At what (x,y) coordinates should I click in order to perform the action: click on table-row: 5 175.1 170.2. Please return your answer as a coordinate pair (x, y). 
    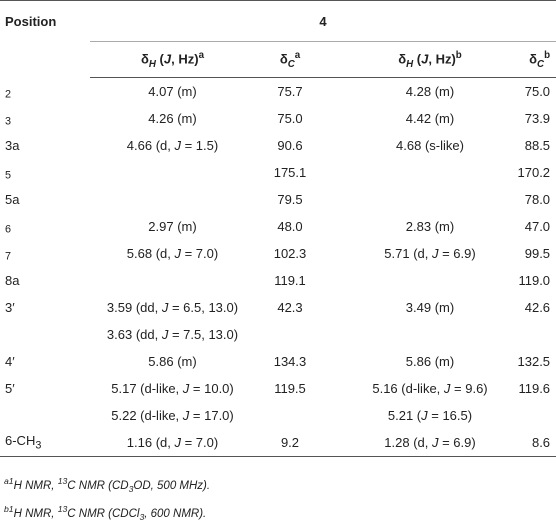
    Looking at the image, I should click on (278, 172).